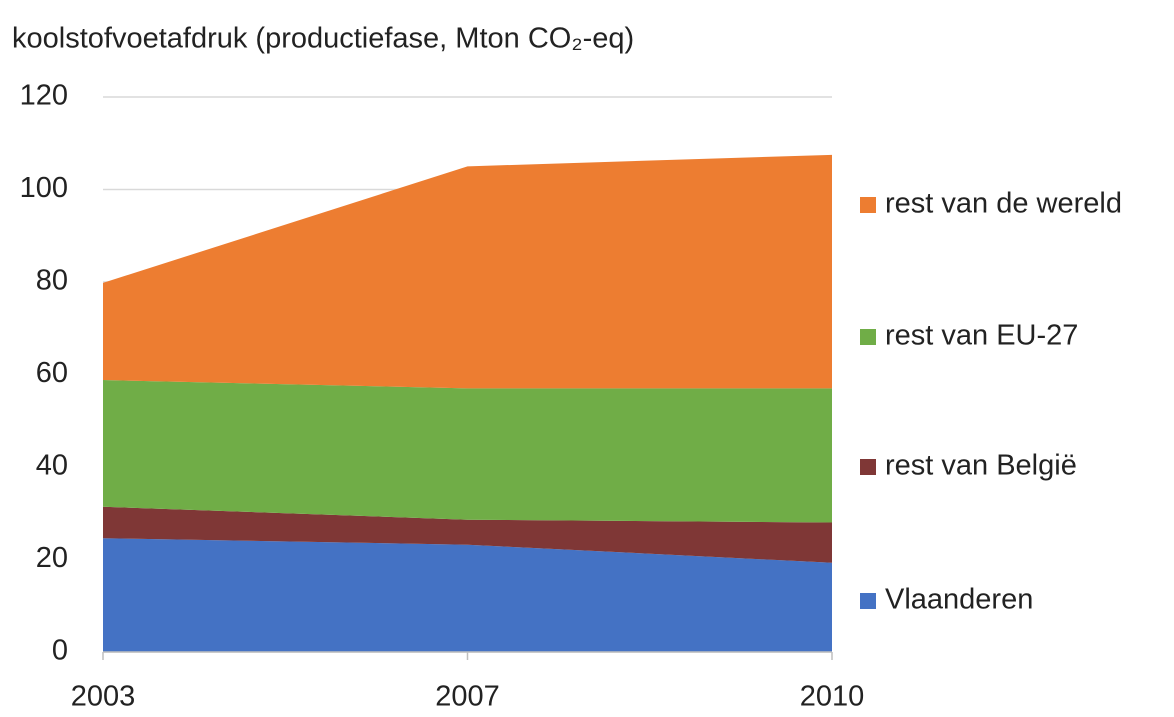  I want to click on legend-label: rest van België, so click(981, 466).